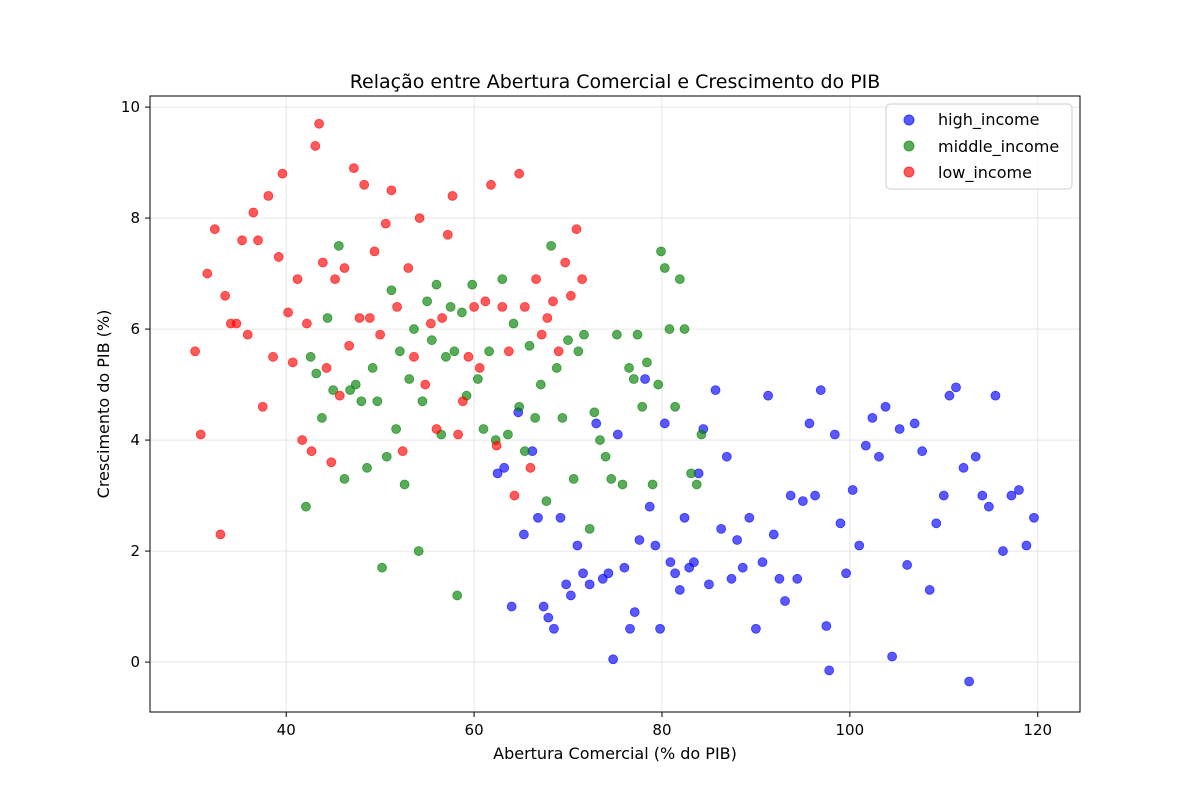 The height and width of the screenshot is (804, 1200). What do you see at coordinates (103, 404) in the screenshot?
I see `y-axis-label: Crescimento do PIB (%)` at bounding box center [103, 404].